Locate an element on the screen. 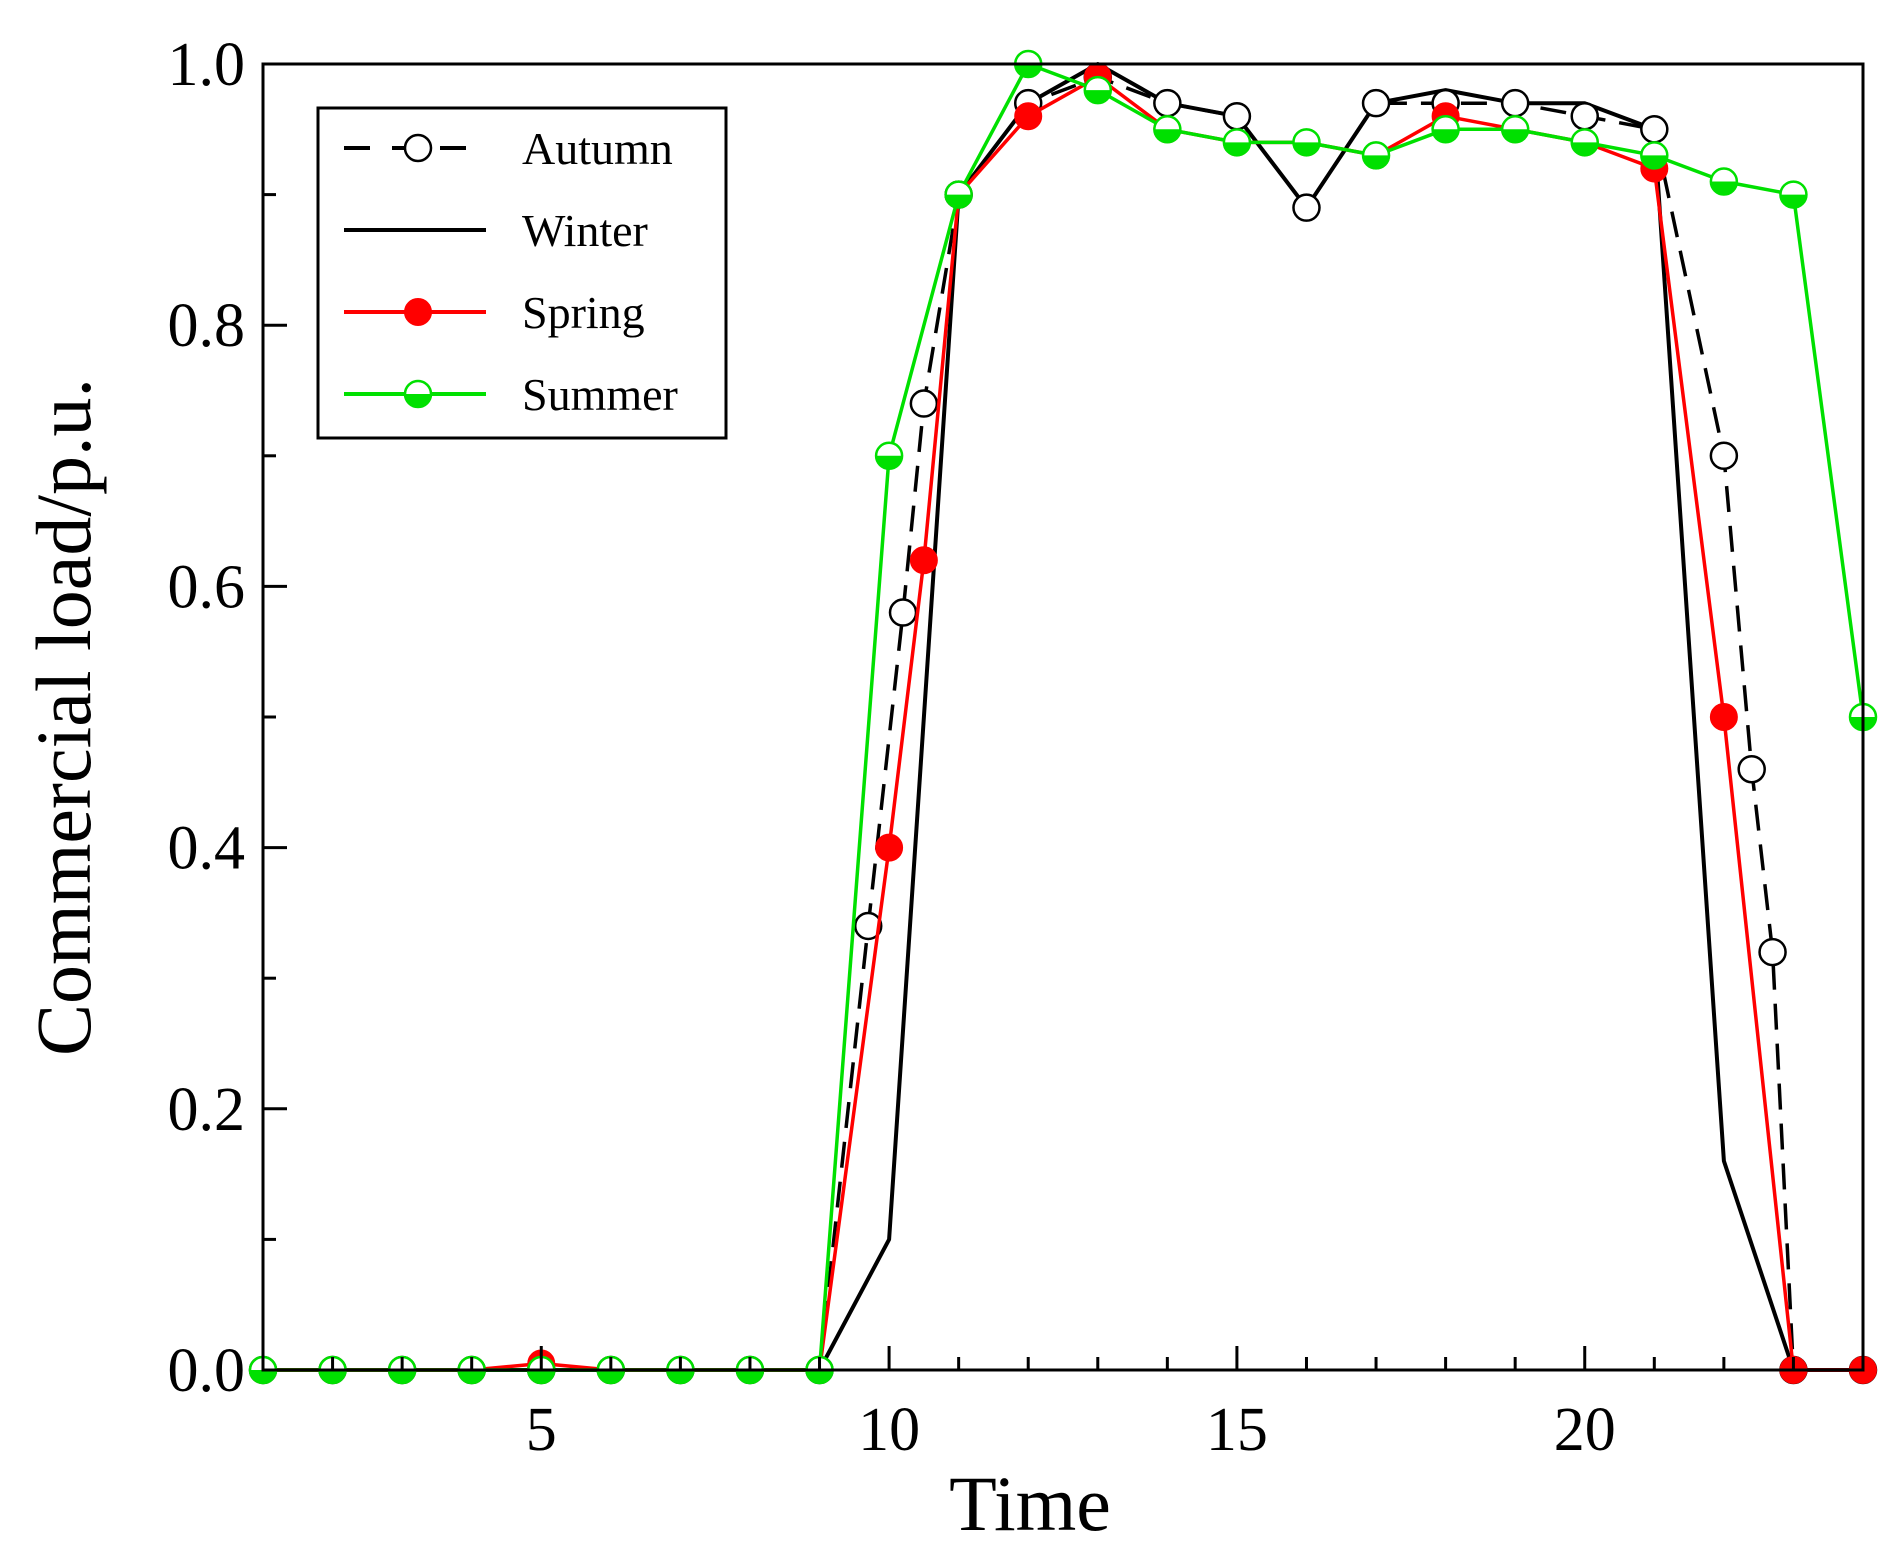  legend-entries: Autumn Winter Spring Summer is located at coordinates (511, 271).